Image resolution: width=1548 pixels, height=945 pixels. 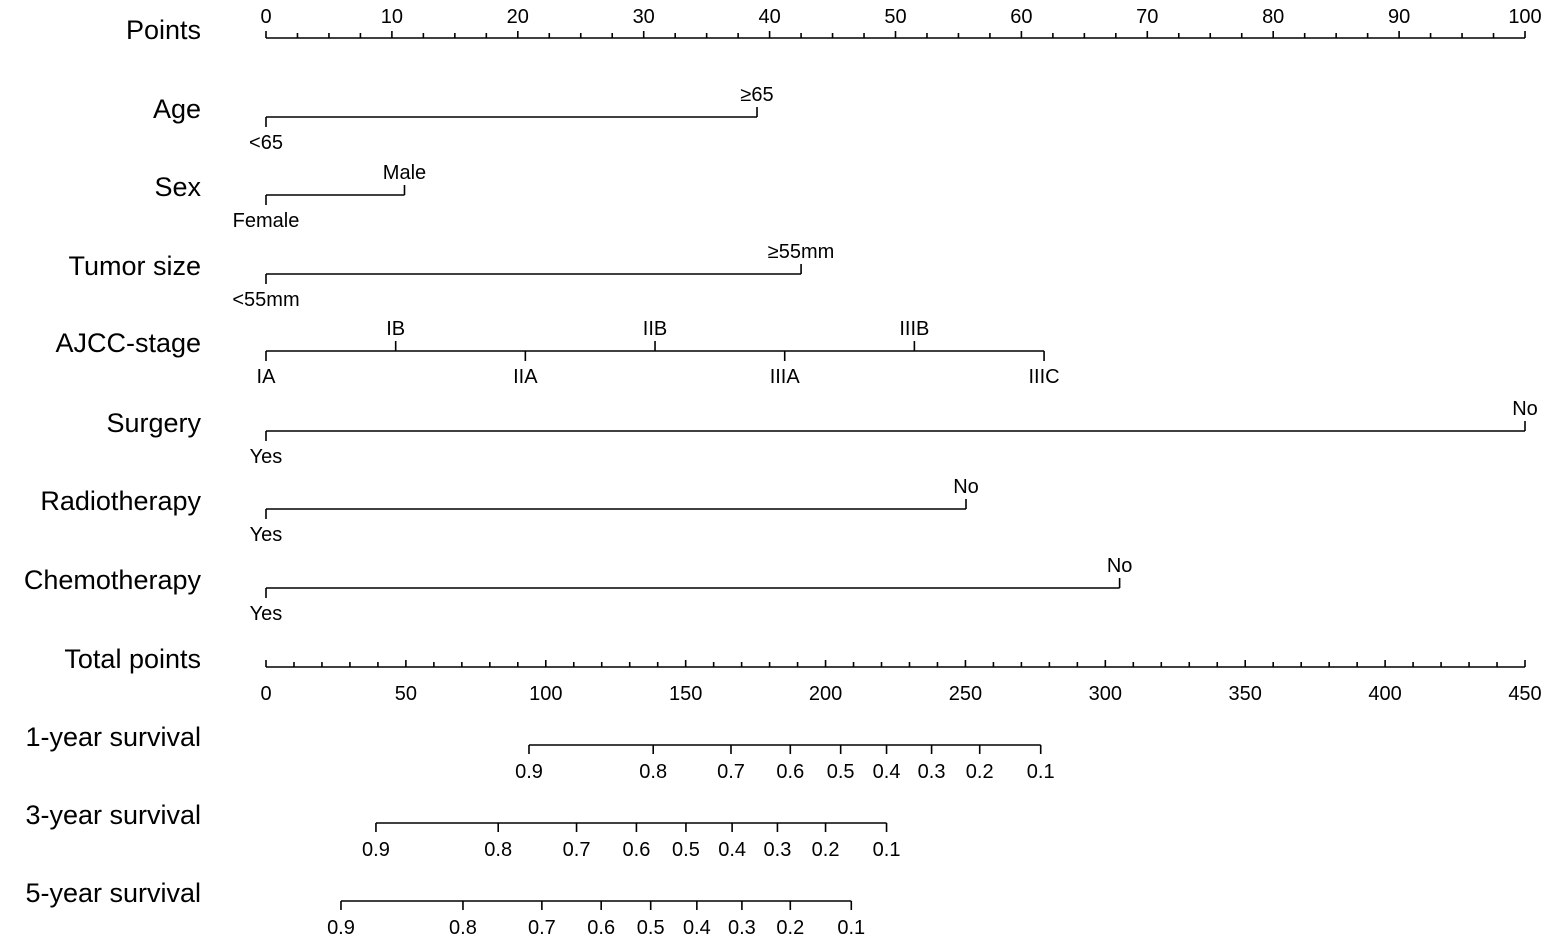 What do you see at coordinates (266, 457) in the screenshot?
I see `level-label-surgery-yes: Yes` at bounding box center [266, 457].